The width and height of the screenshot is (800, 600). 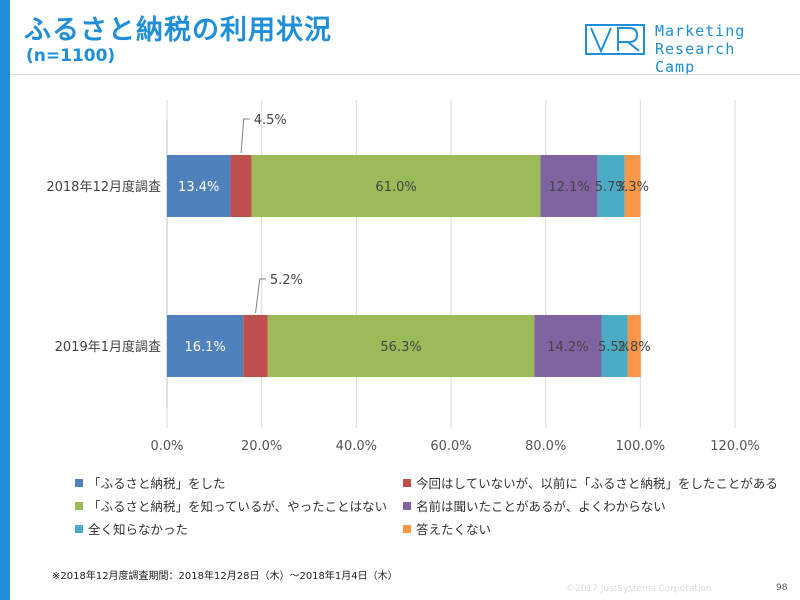 I want to click on legend-item-2: 「ふるさと納税」を知っているが、やったことはない, so click(x=231, y=505).